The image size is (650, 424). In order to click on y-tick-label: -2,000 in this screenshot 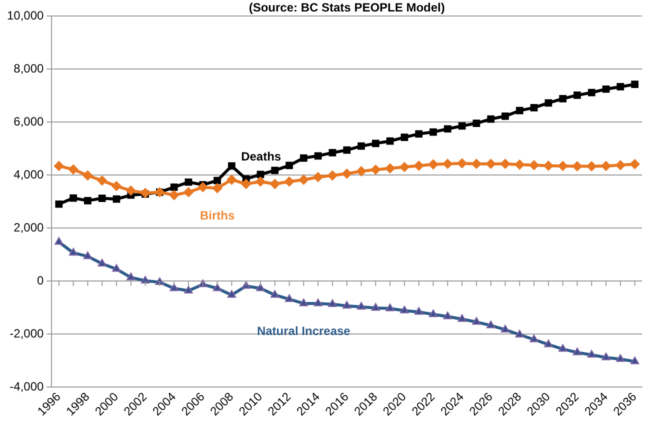, I will do `click(27, 333)`.